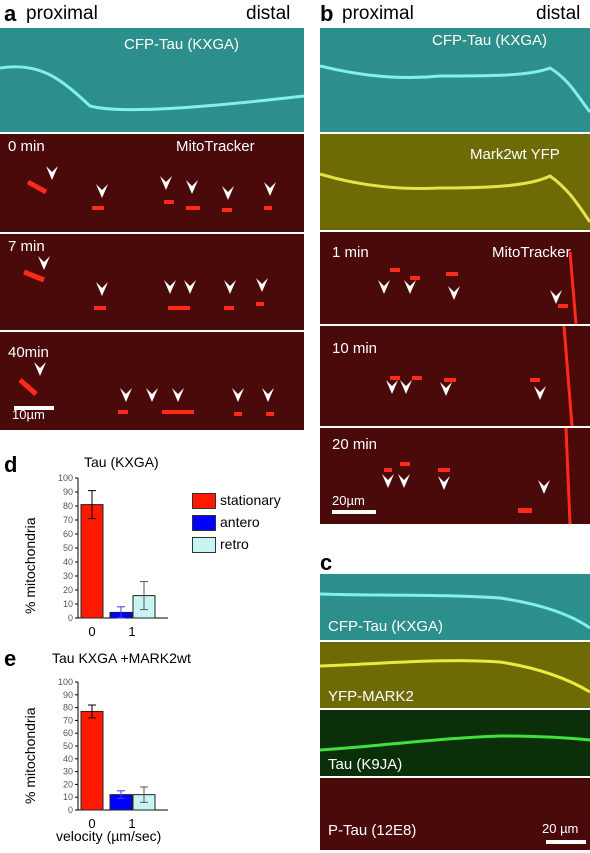 This screenshot has height=853, width=590. What do you see at coordinates (62, 13) in the screenshot?
I see `panel-a-proximal: proximal` at bounding box center [62, 13].